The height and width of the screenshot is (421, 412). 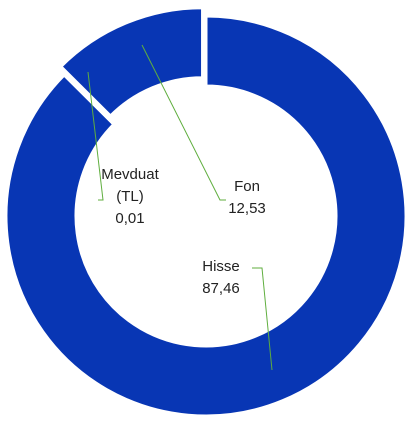 I want to click on category-label: Mevduat (TL), so click(x=130, y=185).